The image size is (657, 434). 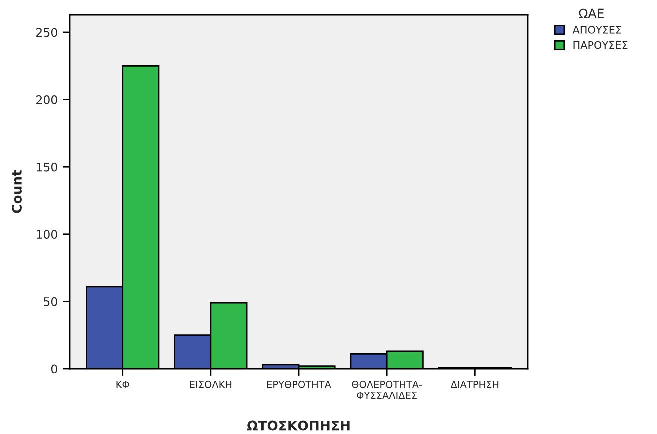 I want to click on x-axis-title: ΩΤΟΣΚΟΠΗΣΗ, so click(x=298, y=425).